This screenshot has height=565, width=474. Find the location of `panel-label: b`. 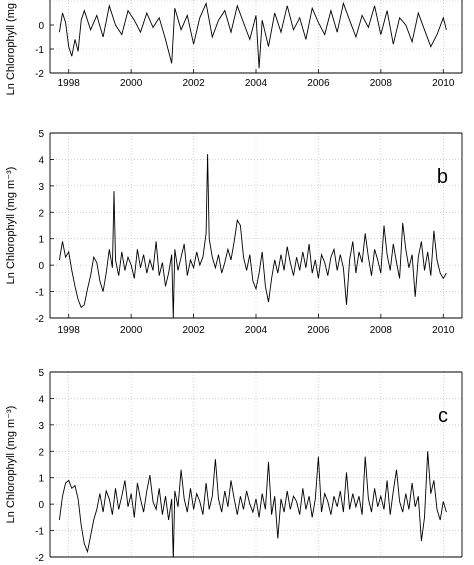

panel-label: b is located at coordinates (442, 177).